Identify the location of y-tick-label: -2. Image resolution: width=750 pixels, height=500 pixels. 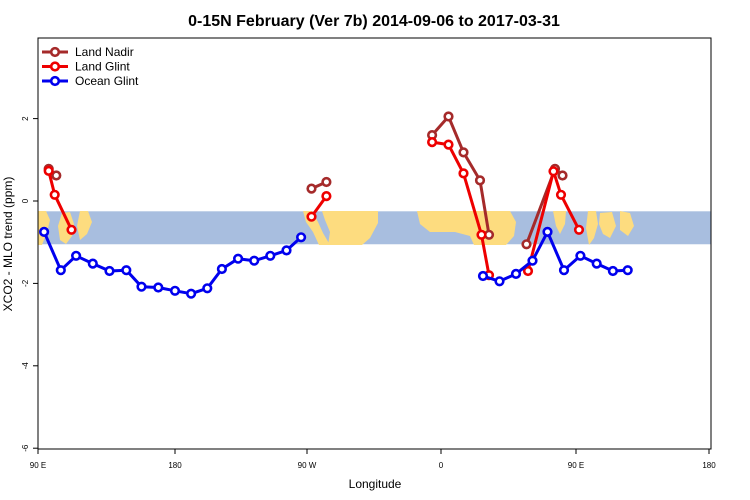
(25, 283).